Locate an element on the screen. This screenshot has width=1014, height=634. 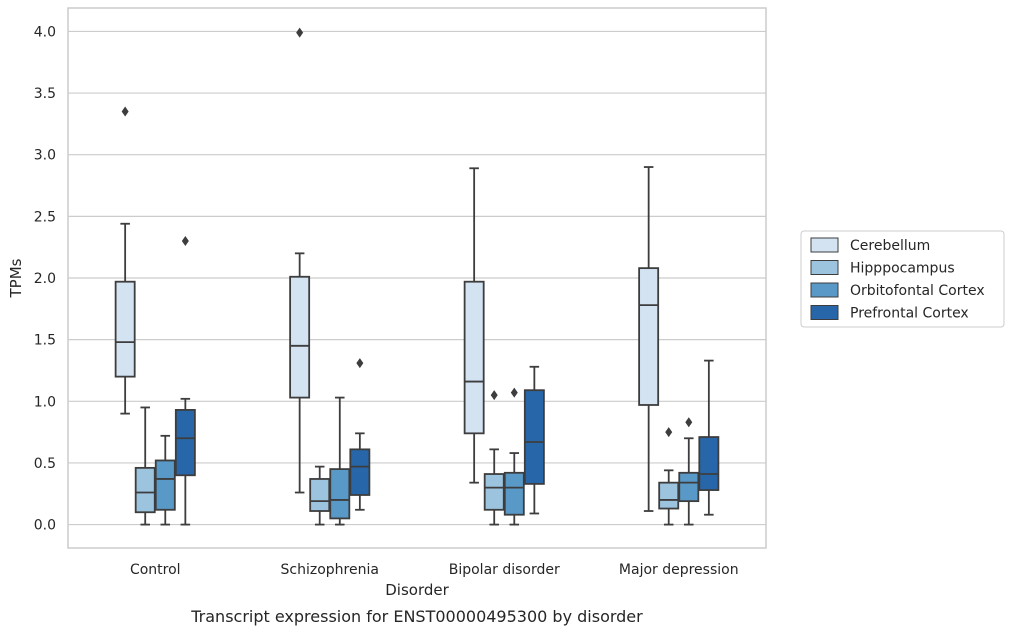
y-axis-title: TPMs is located at coordinates (16, 278).